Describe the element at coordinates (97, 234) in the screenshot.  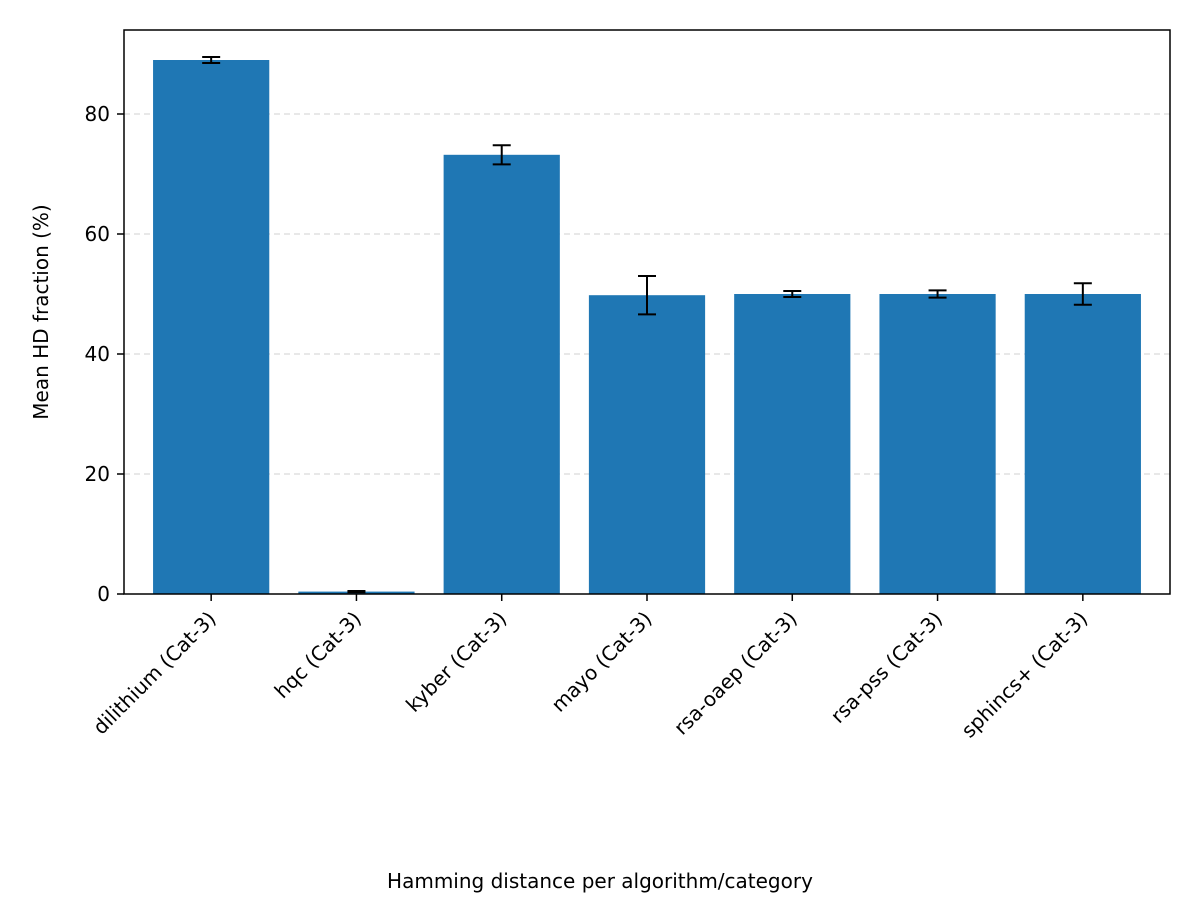
I see `y-tick-label: 60` at that location.